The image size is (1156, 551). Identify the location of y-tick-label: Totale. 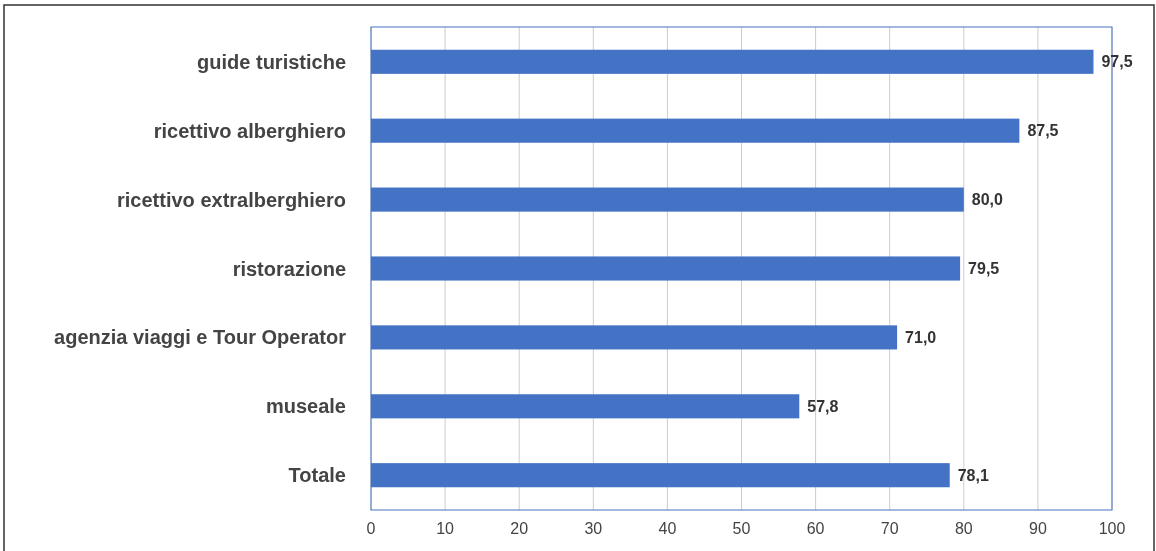
(317, 475).